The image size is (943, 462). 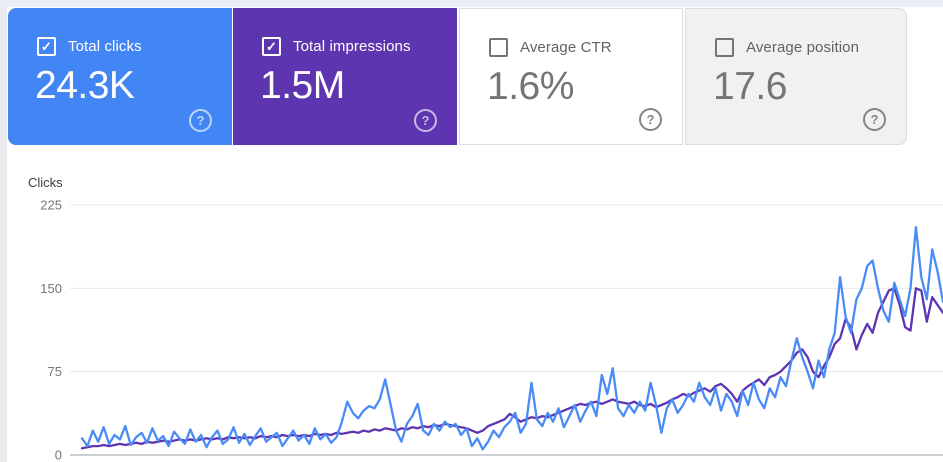 I want to click on metric-card-average-position: Average position 17.6 ?, so click(x=796, y=76).